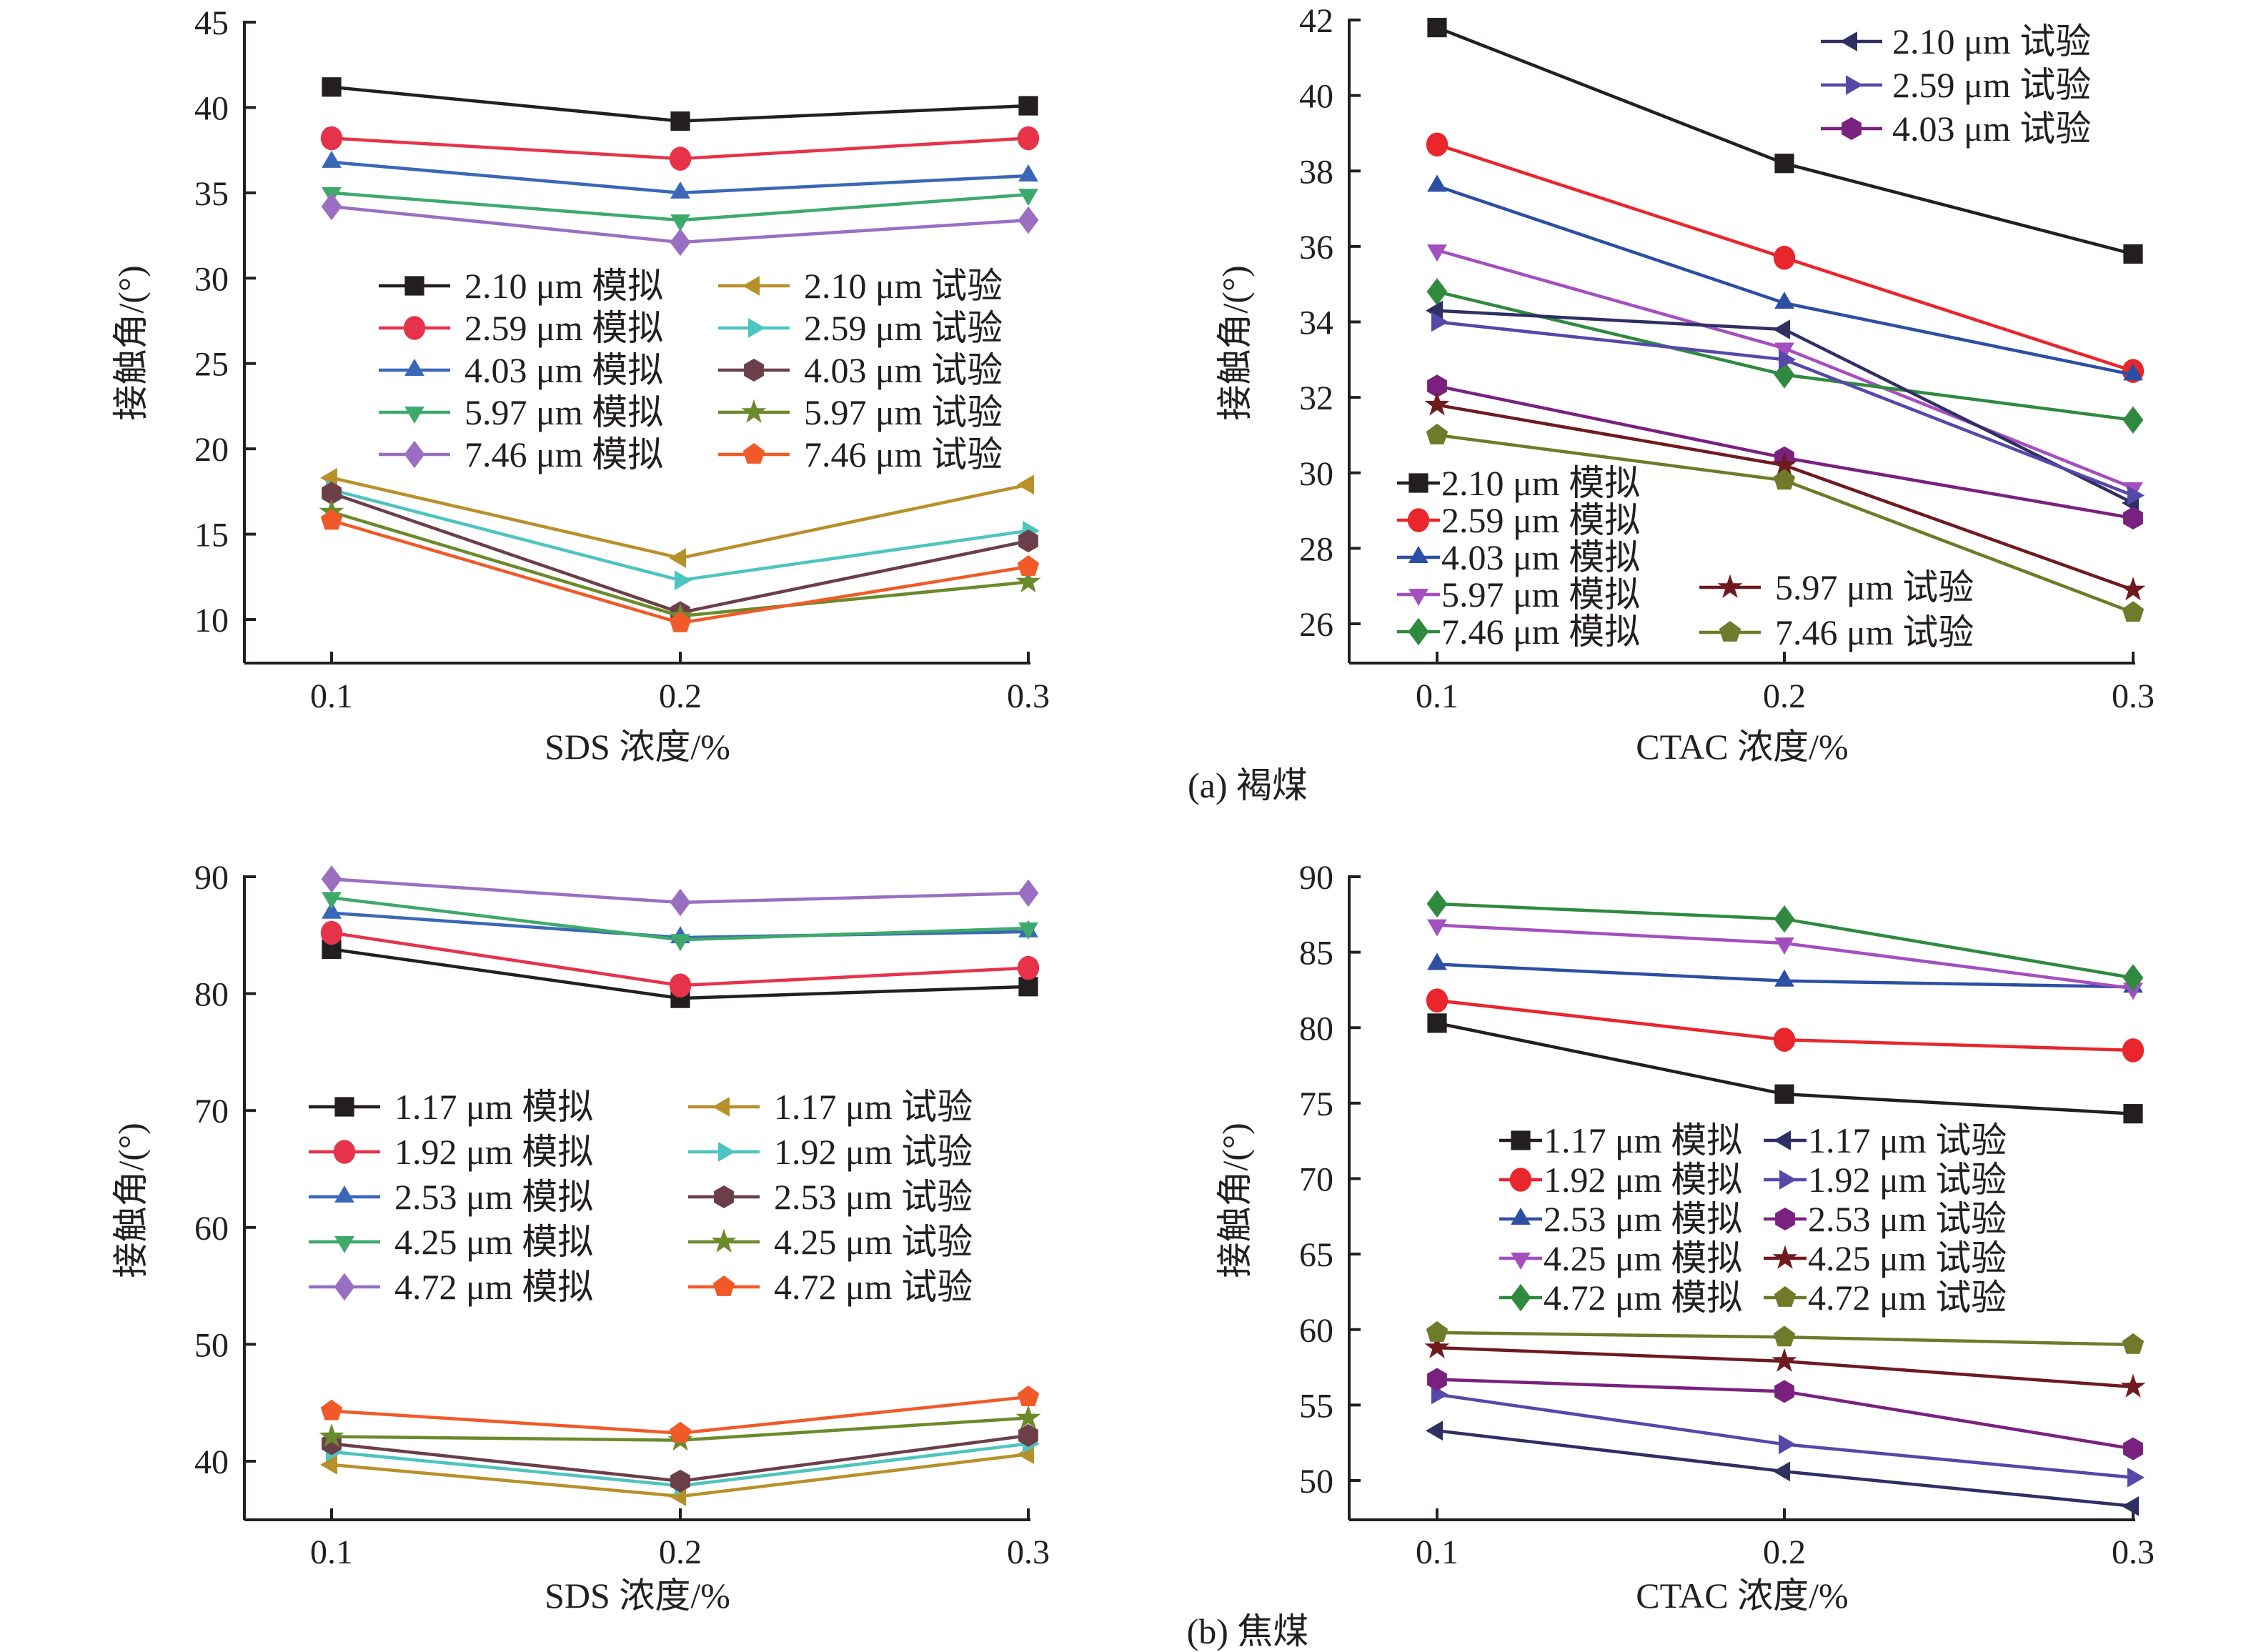 The width and height of the screenshot is (2251, 1652). I want to click on legend-label: 2.10 μm 模拟, so click(563, 286).